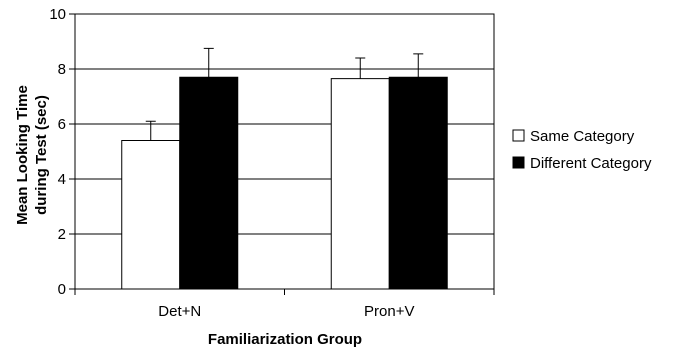 Image resolution: width=689 pixels, height=349 pixels. What do you see at coordinates (285, 339) in the screenshot?
I see `x-axis-title: Familiarization Group` at bounding box center [285, 339].